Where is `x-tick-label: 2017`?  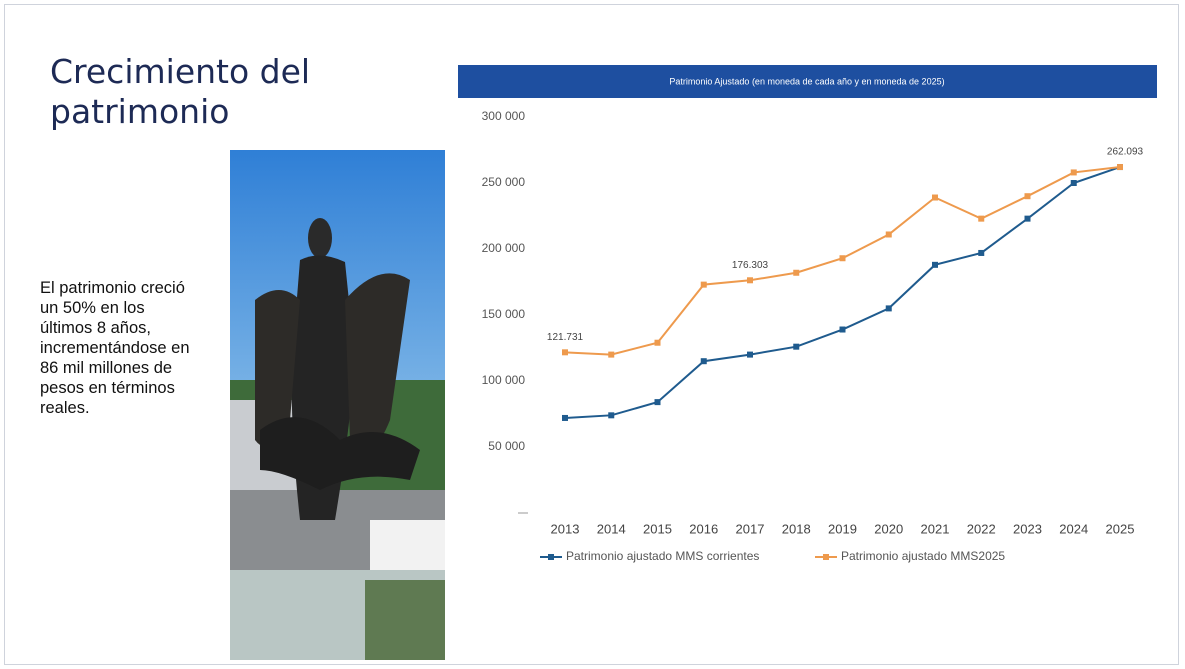 x-tick-label: 2017 is located at coordinates (750, 528).